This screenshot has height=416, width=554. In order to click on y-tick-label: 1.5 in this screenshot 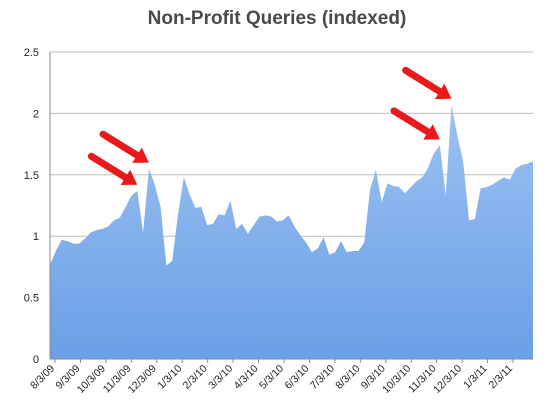, I will do `click(31, 176)`.